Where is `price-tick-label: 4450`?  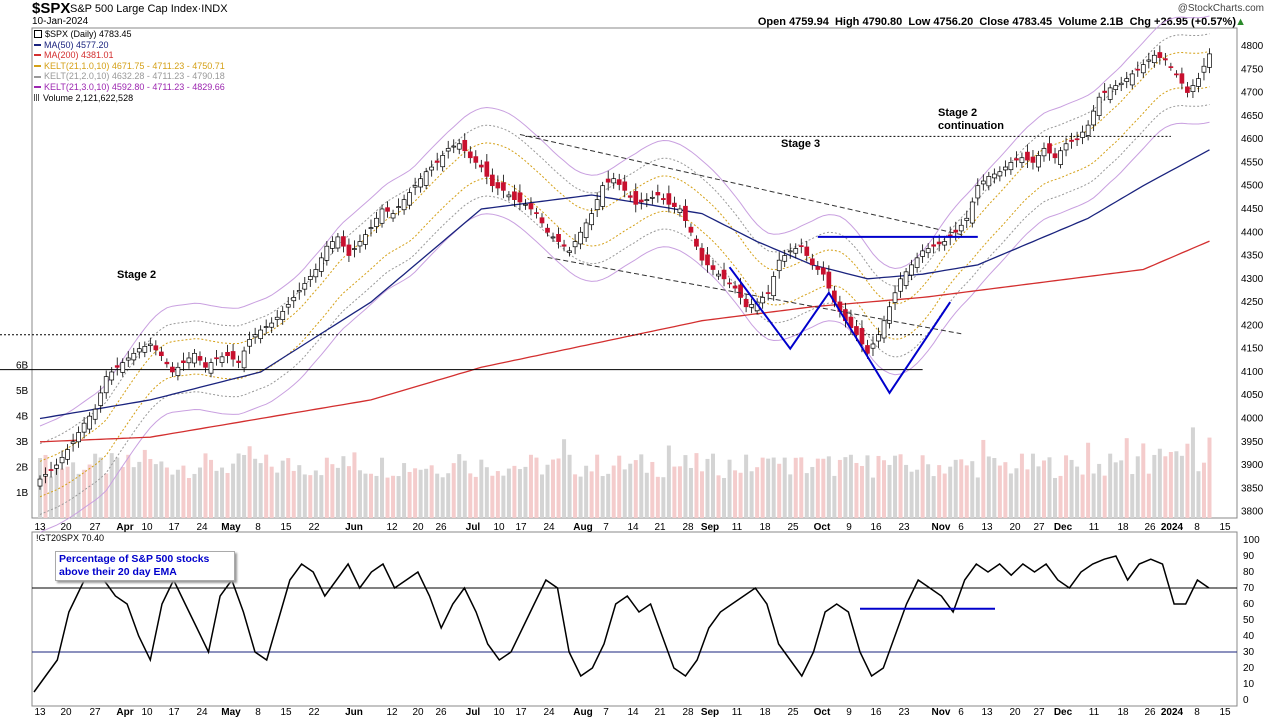
price-tick-label: 4450 is located at coordinates (1252, 209).